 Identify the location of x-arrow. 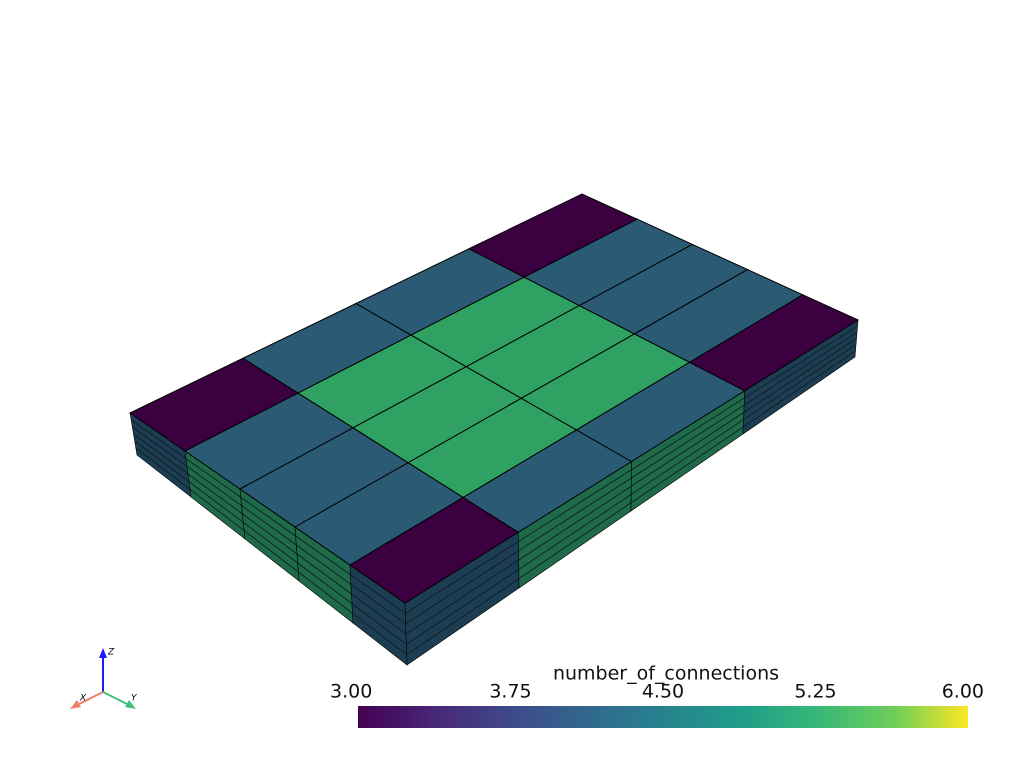
(75, 704).